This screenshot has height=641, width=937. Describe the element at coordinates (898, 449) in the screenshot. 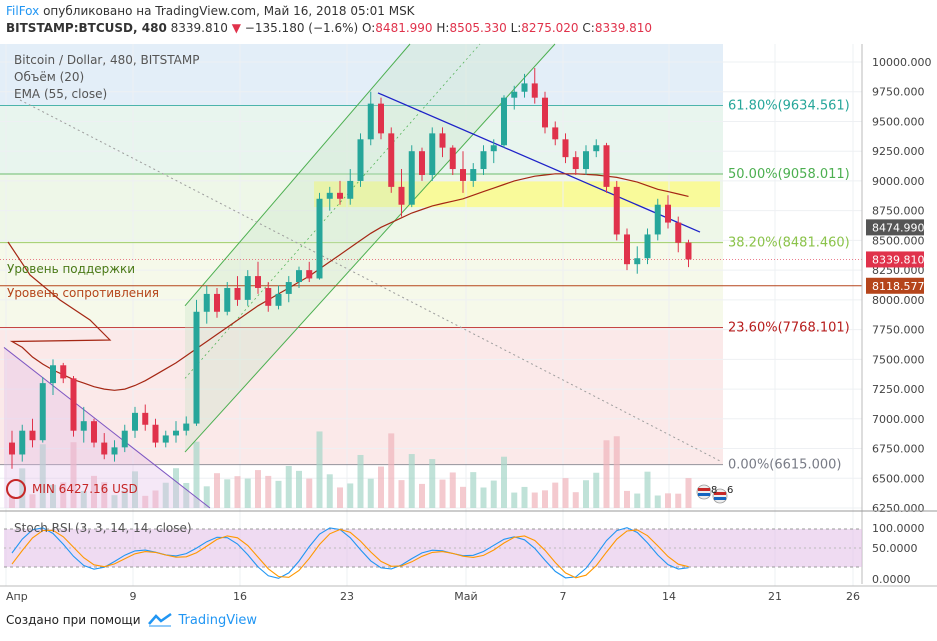

I see `price-tick-label: 6750.000` at that location.